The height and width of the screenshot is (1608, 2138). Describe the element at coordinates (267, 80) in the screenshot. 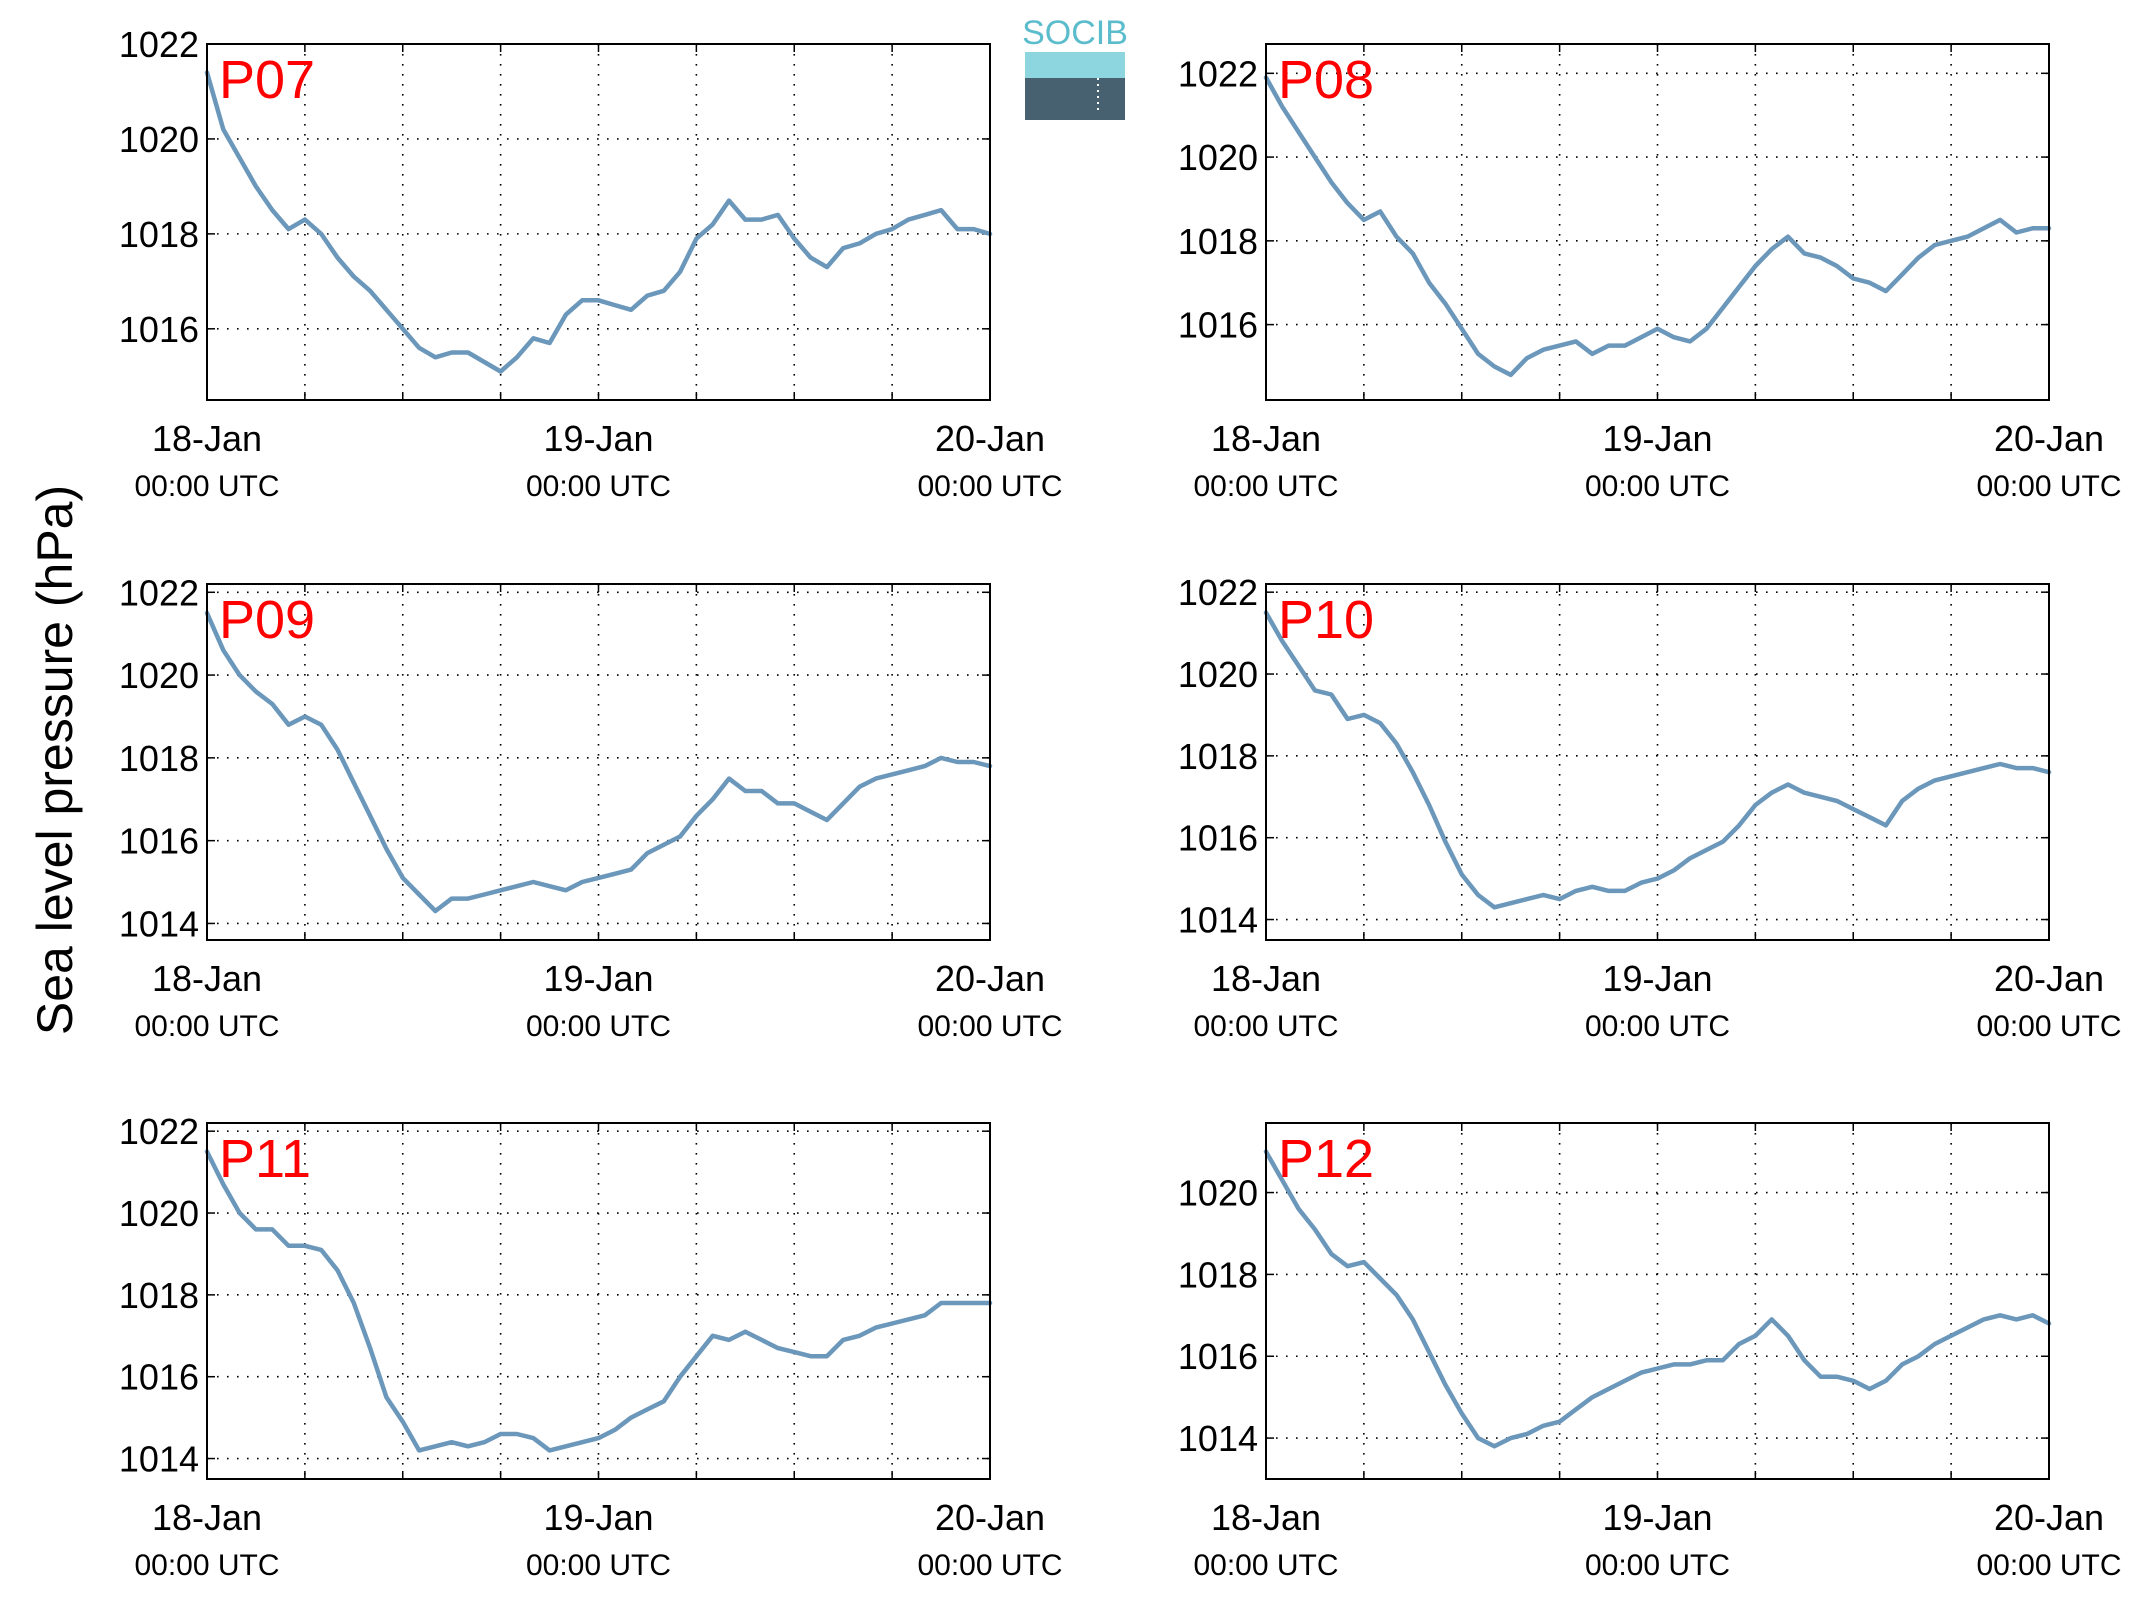

I see `panel-label-p07: P07` at that location.